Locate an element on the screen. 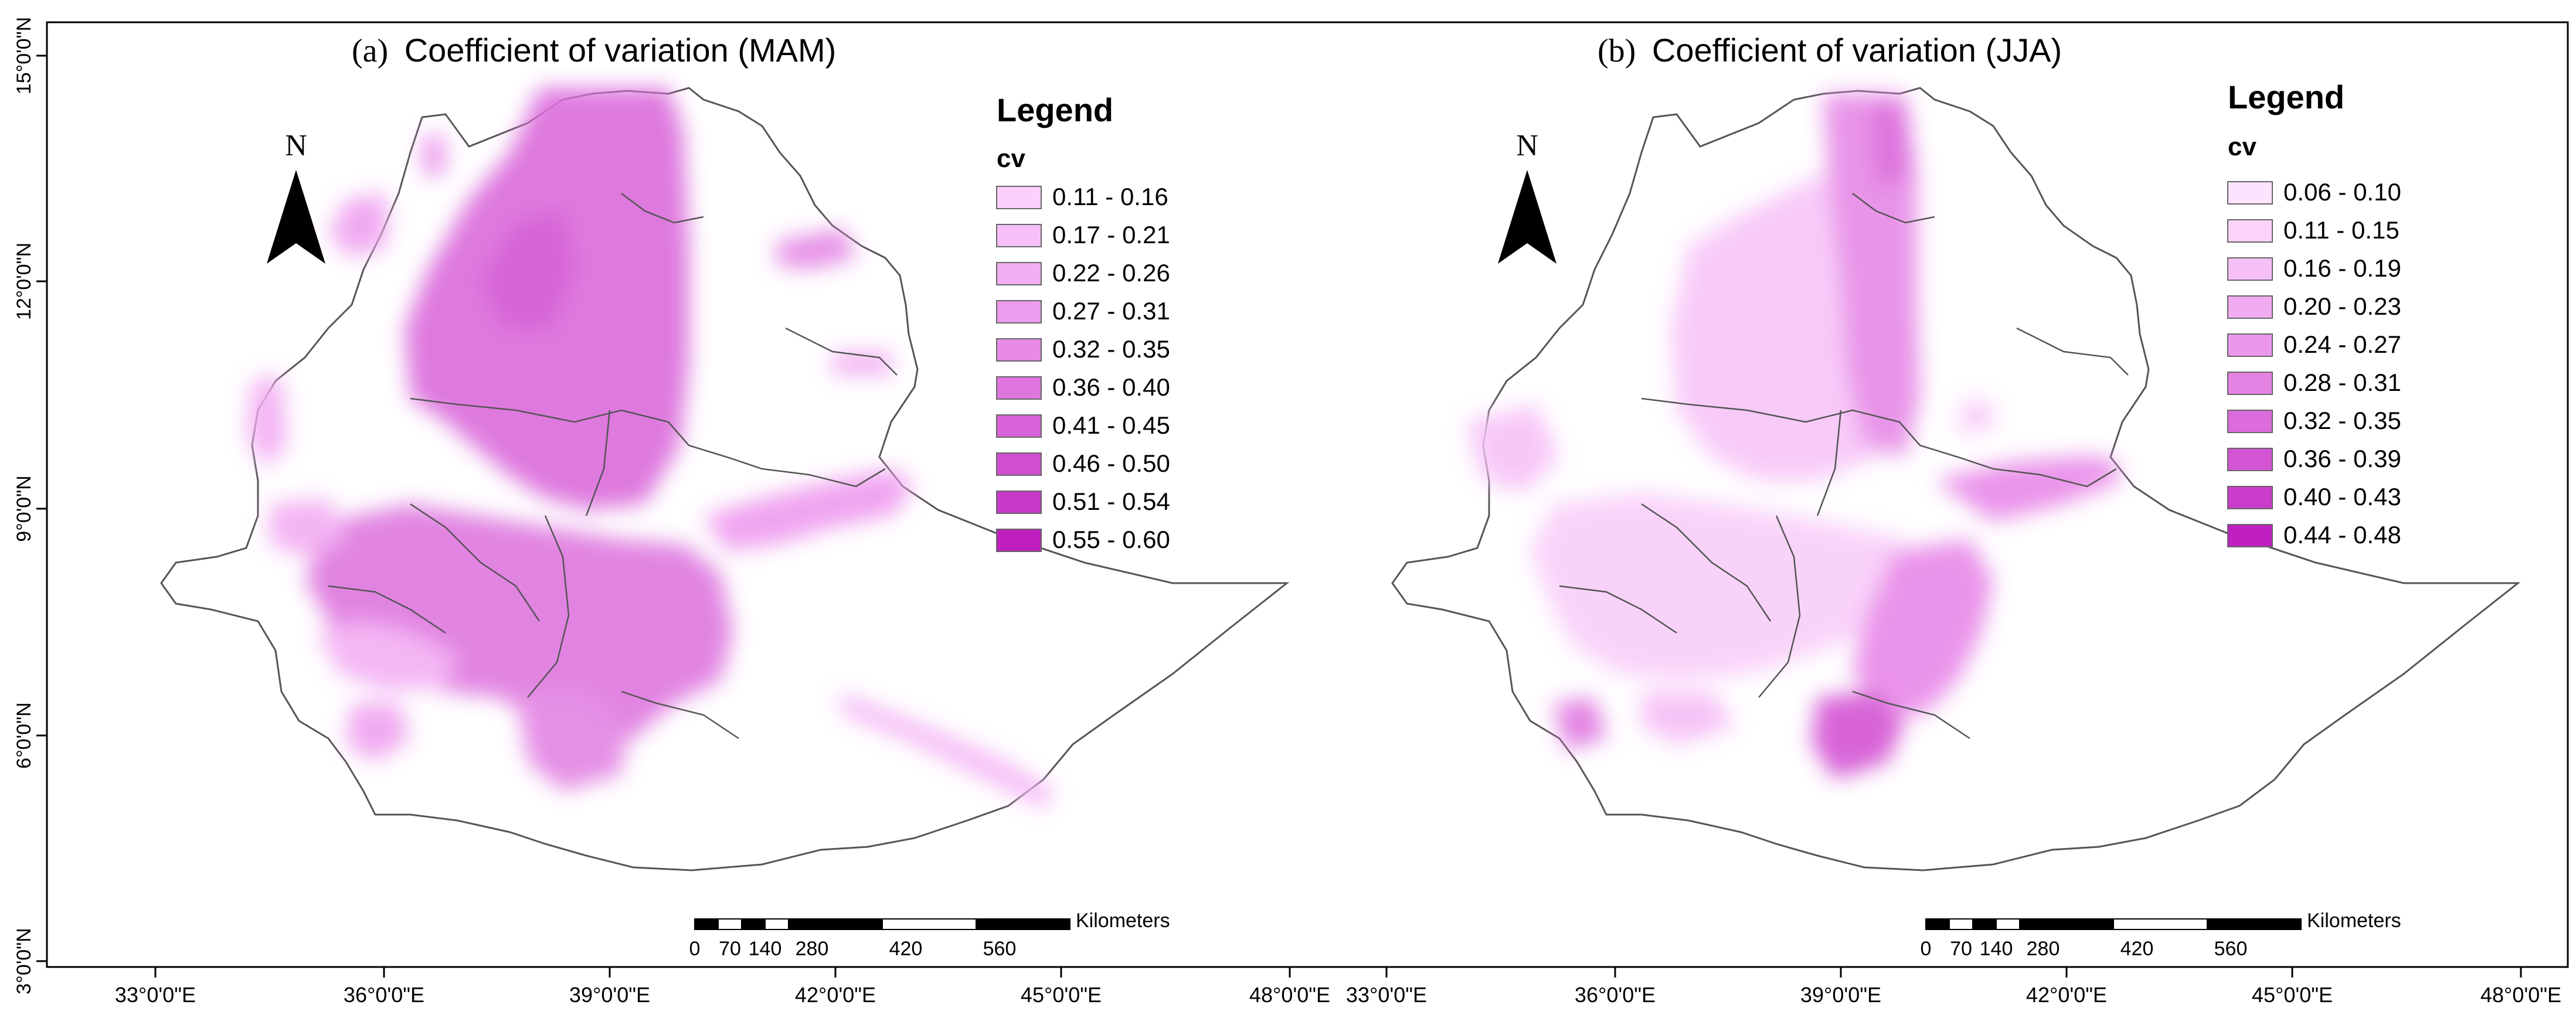 Image resolution: width=2576 pixels, height=1025 pixels. scale-bar-b-tick-5: 560 is located at coordinates (2231, 949).